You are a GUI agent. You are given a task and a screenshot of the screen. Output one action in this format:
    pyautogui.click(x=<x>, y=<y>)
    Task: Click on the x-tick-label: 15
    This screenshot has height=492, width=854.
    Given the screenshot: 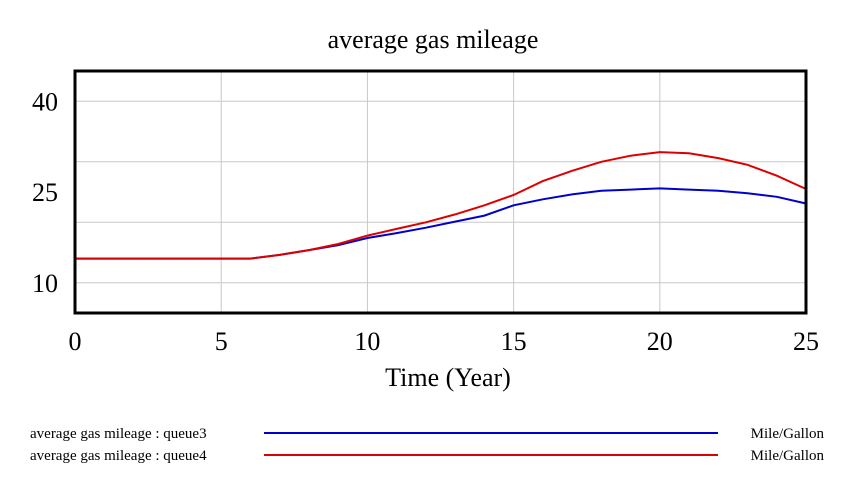 What is the action you would take?
    pyautogui.click(x=514, y=341)
    